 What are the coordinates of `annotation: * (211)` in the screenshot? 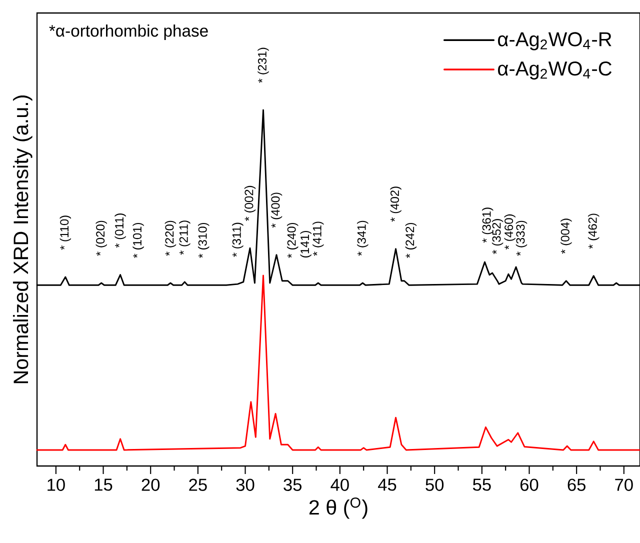 It's located at (184, 237).